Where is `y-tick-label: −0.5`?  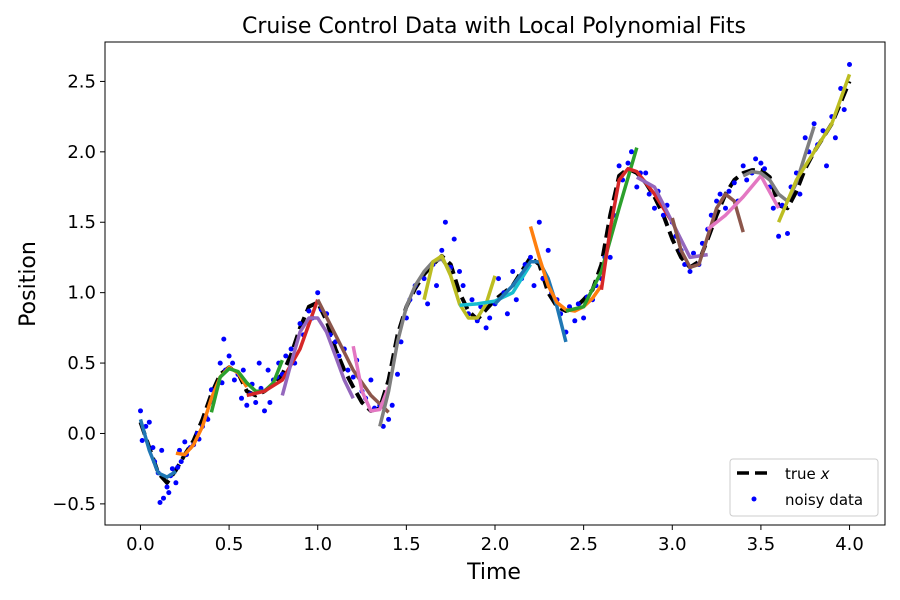
y-tick-label: −0.5 is located at coordinates (74, 504).